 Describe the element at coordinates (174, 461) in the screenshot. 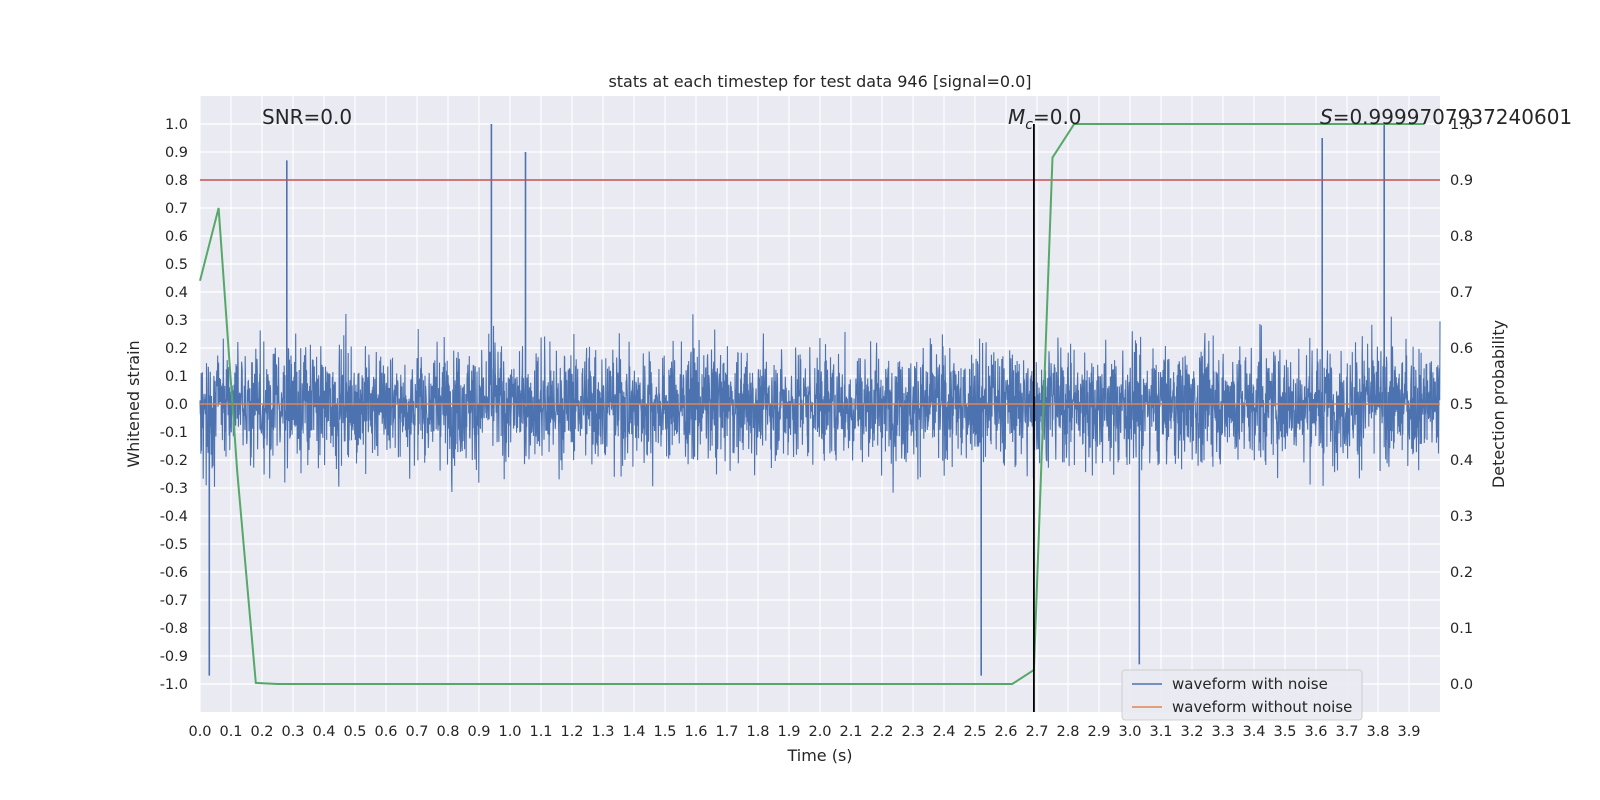

I see `y-tick-label: -0.2` at that location.